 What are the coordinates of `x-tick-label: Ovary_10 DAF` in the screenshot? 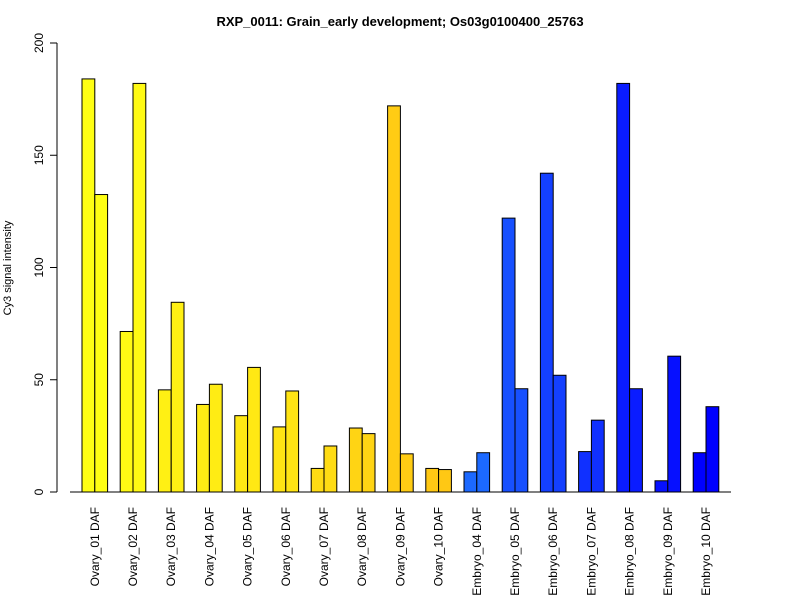 It's located at (439, 546).